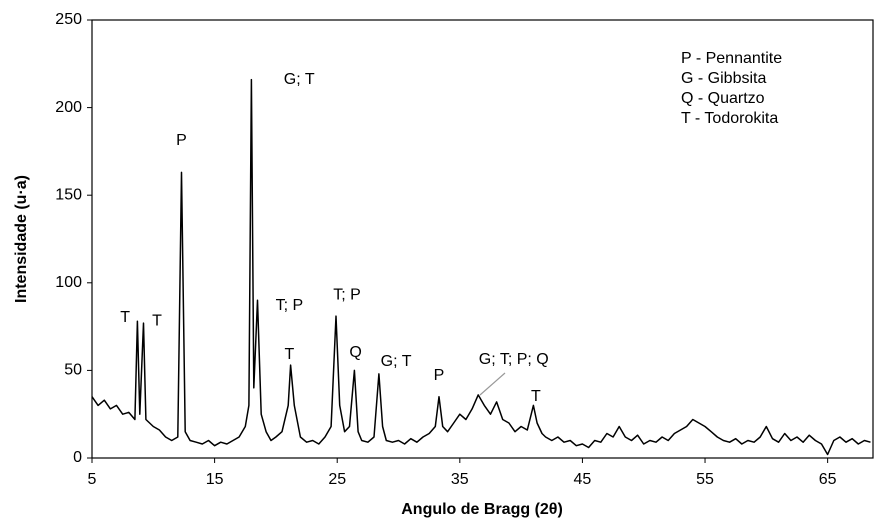 The width and height of the screenshot is (875, 527). What do you see at coordinates (514, 359) in the screenshot?
I see `peak-label: G; T; P; Q` at bounding box center [514, 359].